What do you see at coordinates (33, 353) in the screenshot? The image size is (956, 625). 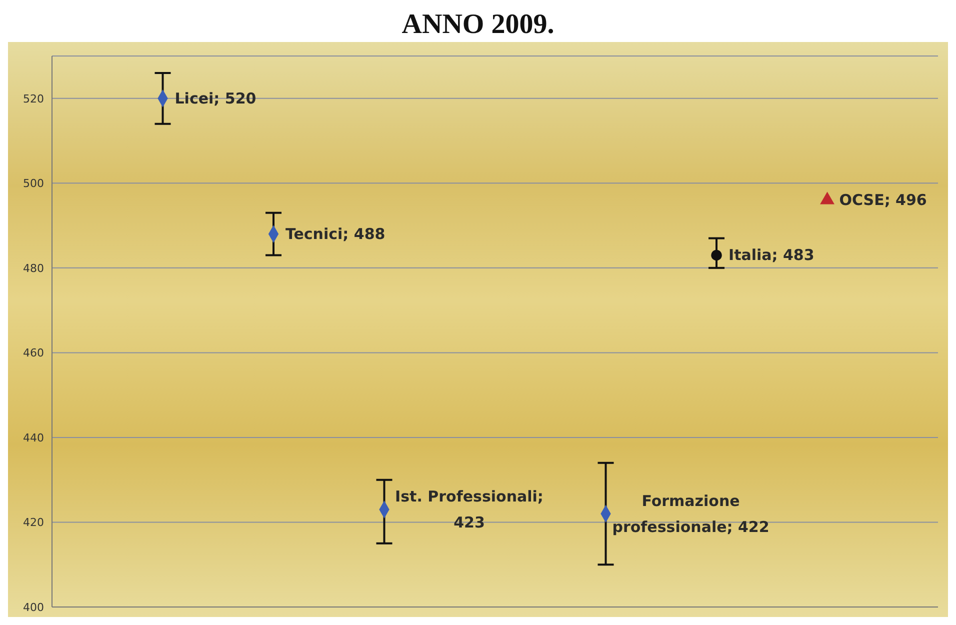 I see `y-tick-label: 460` at bounding box center [33, 353].